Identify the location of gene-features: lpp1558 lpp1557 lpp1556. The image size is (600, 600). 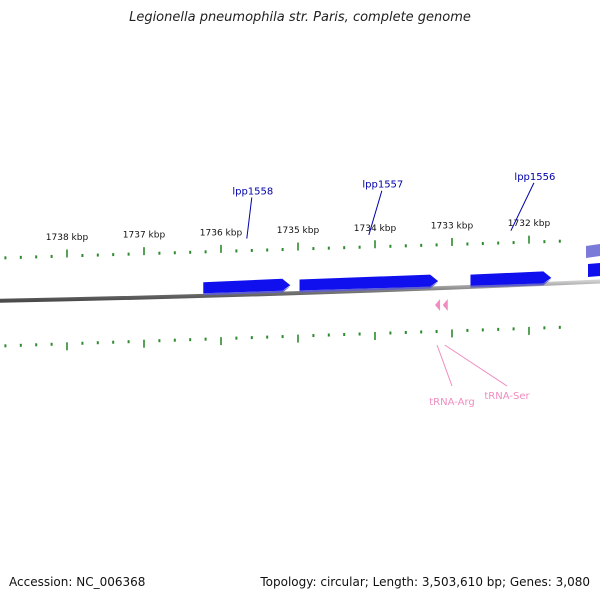
(379, 234).